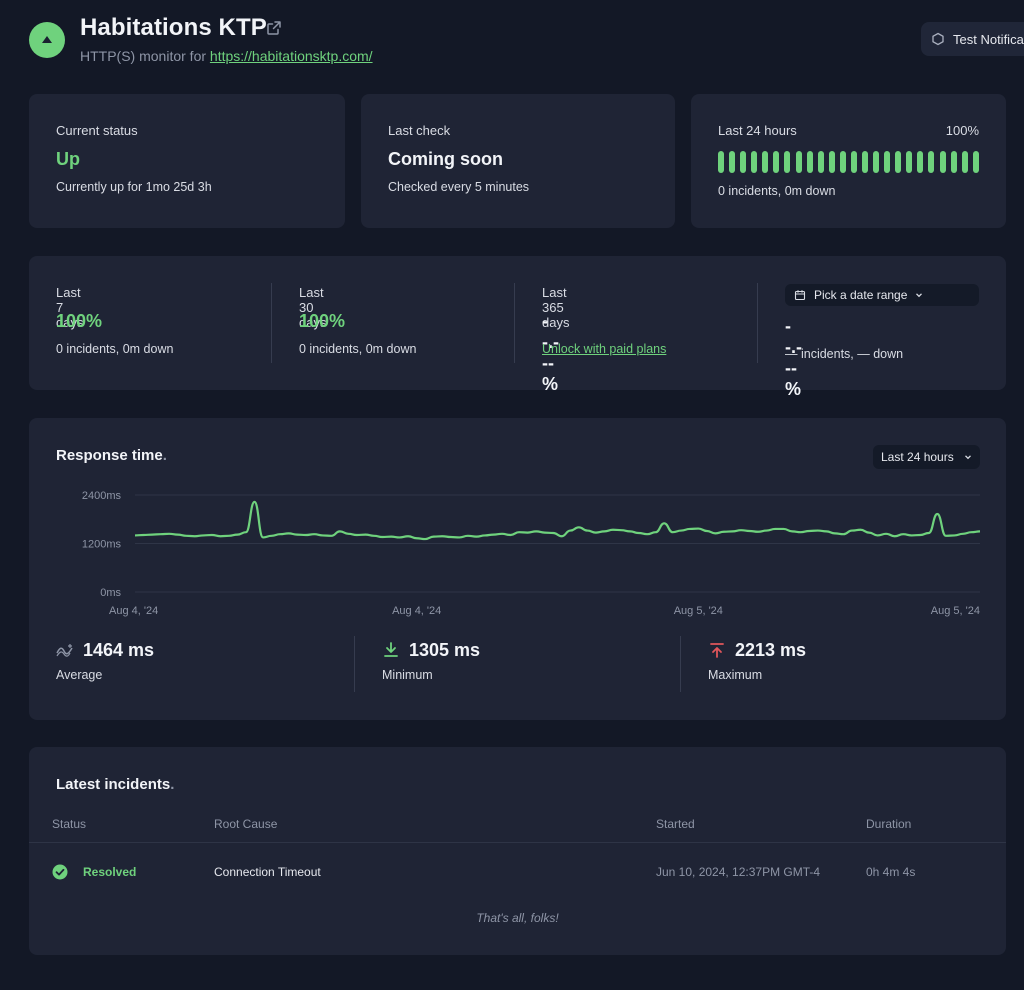  I want to click on incidents-title-text: Latest incidents, so click(113, 784).